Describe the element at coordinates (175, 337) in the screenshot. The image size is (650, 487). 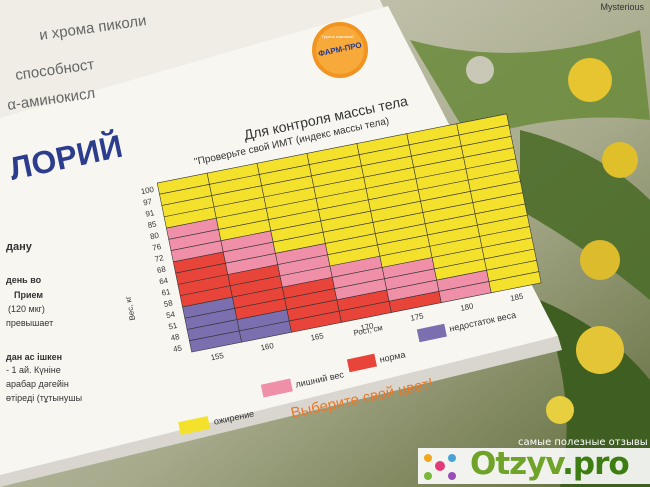
I see `y-tick-label: 48` at that location.